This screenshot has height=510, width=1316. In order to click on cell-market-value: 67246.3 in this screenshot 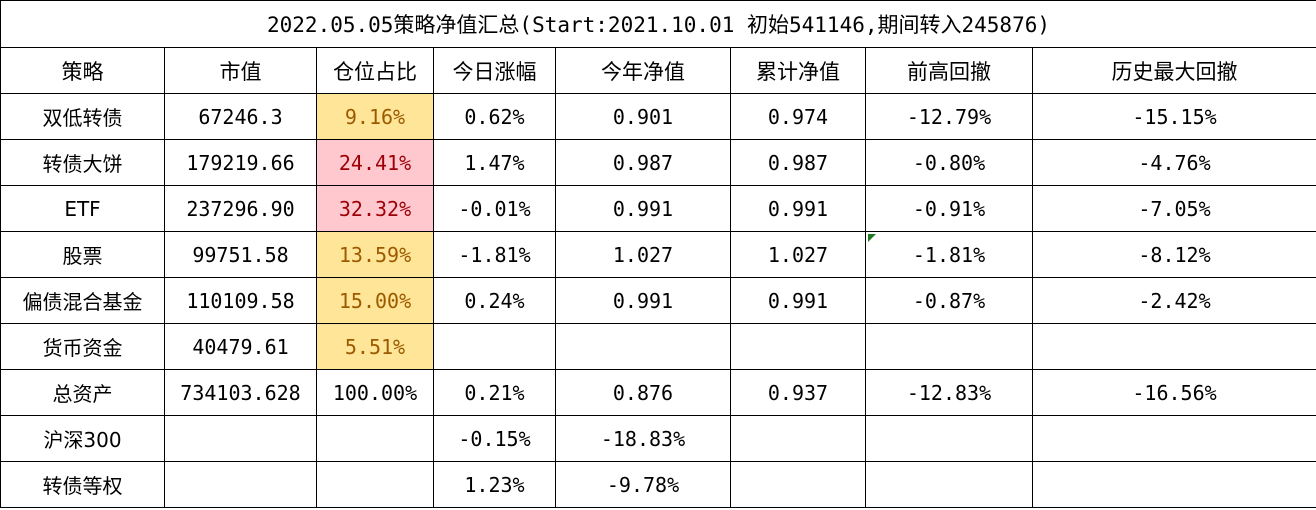, I will do `click(240, 116)`.